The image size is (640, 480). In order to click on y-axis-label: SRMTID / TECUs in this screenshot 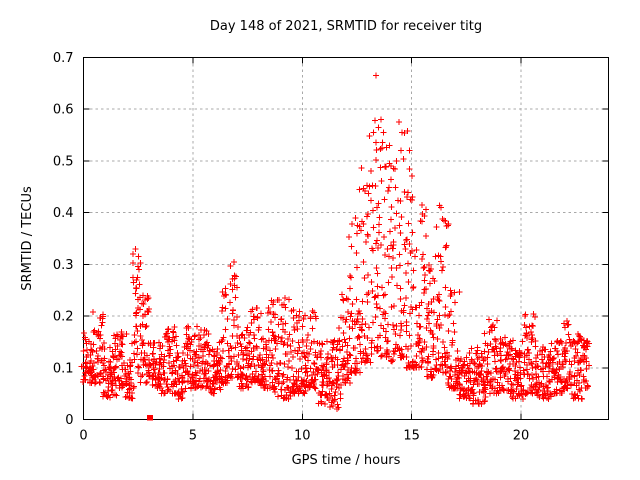, I will do `click(27, 238)`.